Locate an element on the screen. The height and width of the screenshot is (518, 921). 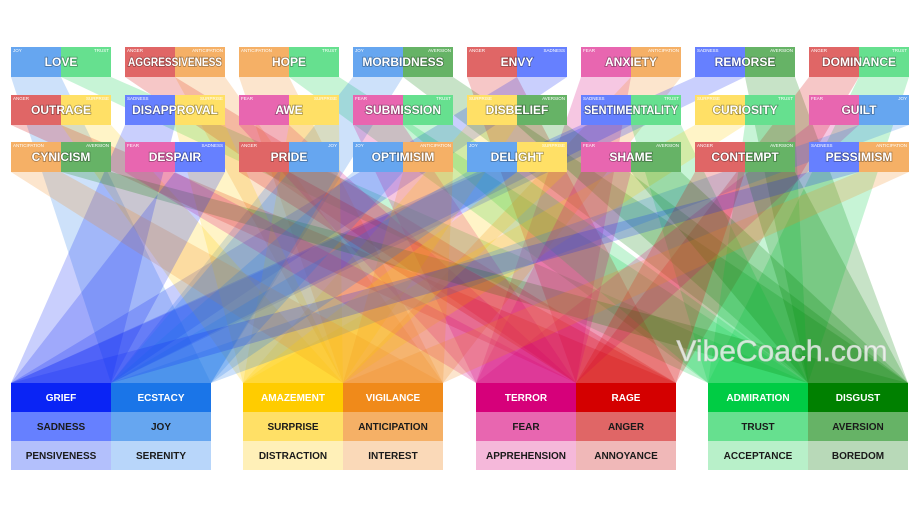
dyad-box: JOY ANTICIPATION OPTIMISIM is located at coordinates (403, 157).